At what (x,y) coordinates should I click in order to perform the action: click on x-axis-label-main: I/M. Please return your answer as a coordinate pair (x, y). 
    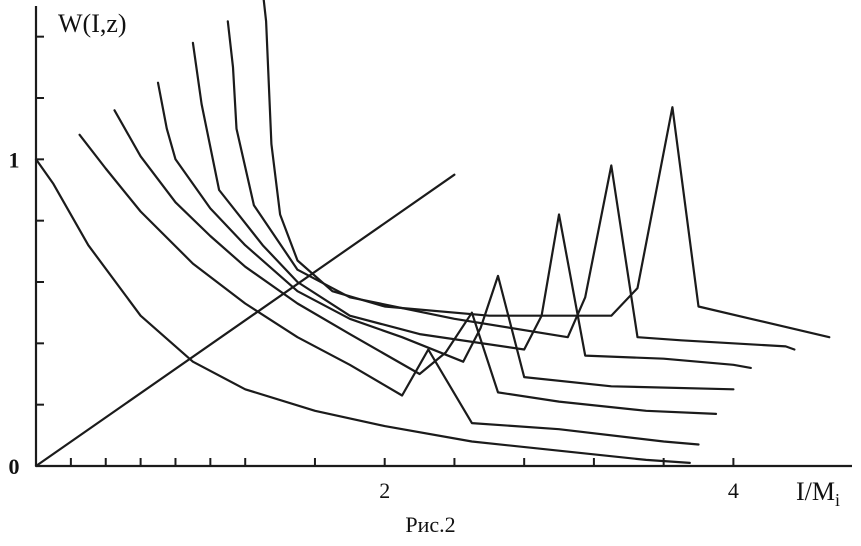
    Looking at the image, I should click on (815, 491).